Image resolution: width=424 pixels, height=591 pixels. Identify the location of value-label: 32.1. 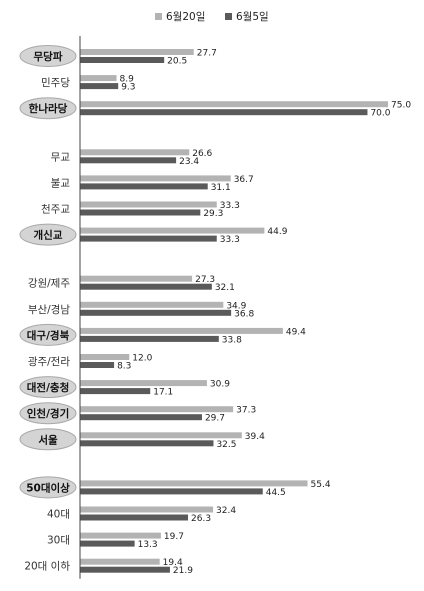
(225, 288).